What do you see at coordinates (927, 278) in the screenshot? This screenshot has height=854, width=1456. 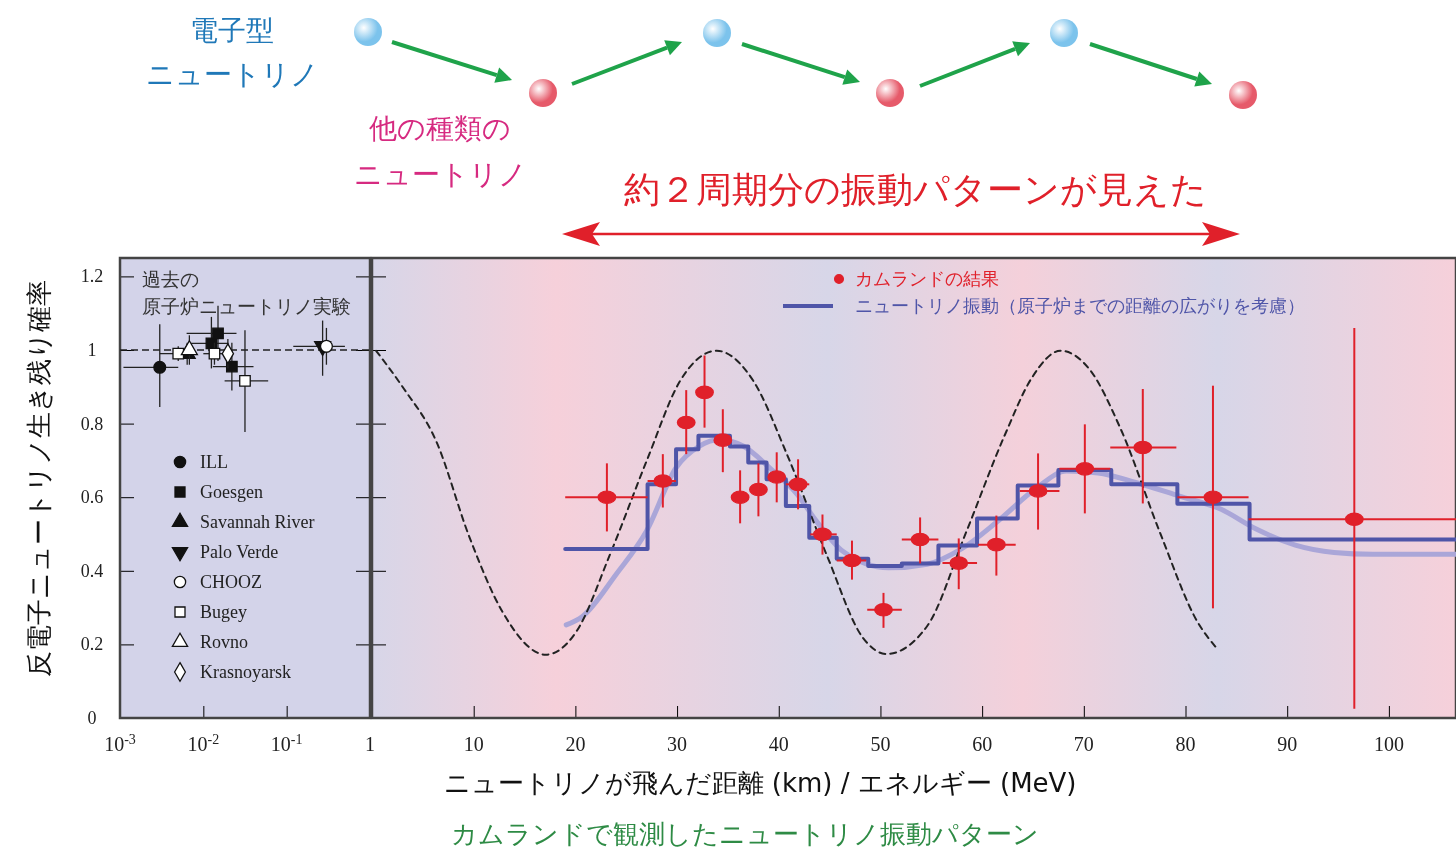 I see `legend-label: カムランドの結果` at bounding box center [927, 278].